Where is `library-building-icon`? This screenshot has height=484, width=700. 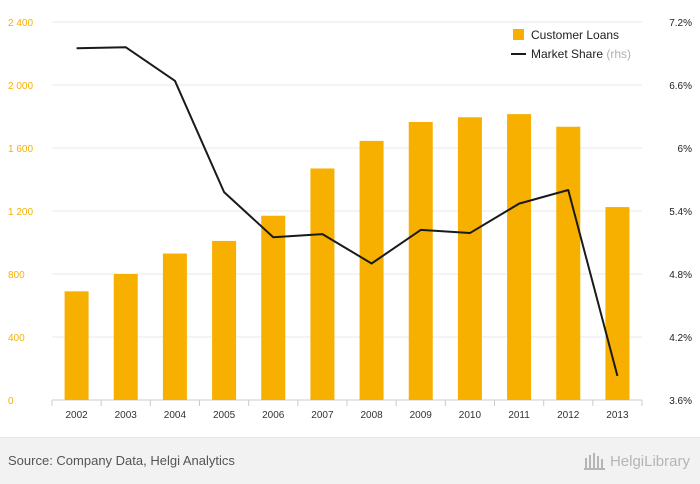
library-building-icon is located at coordinates (594, 461).